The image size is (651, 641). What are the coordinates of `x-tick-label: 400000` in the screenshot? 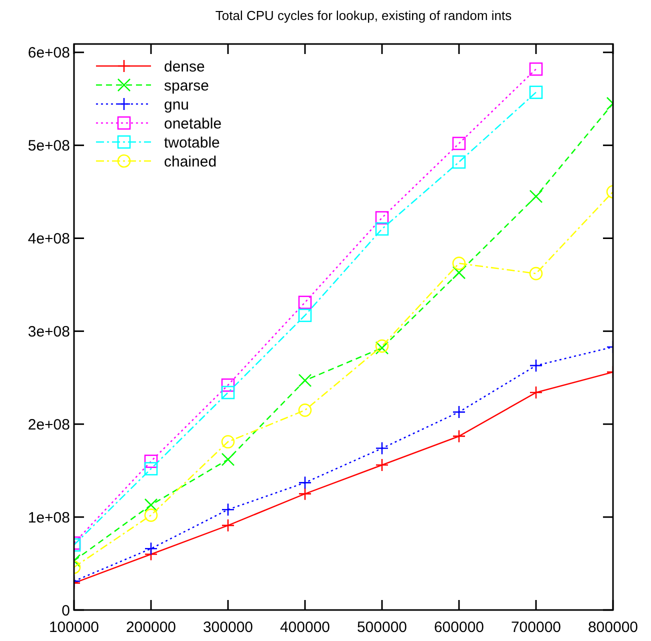 It's located at (305, 627).